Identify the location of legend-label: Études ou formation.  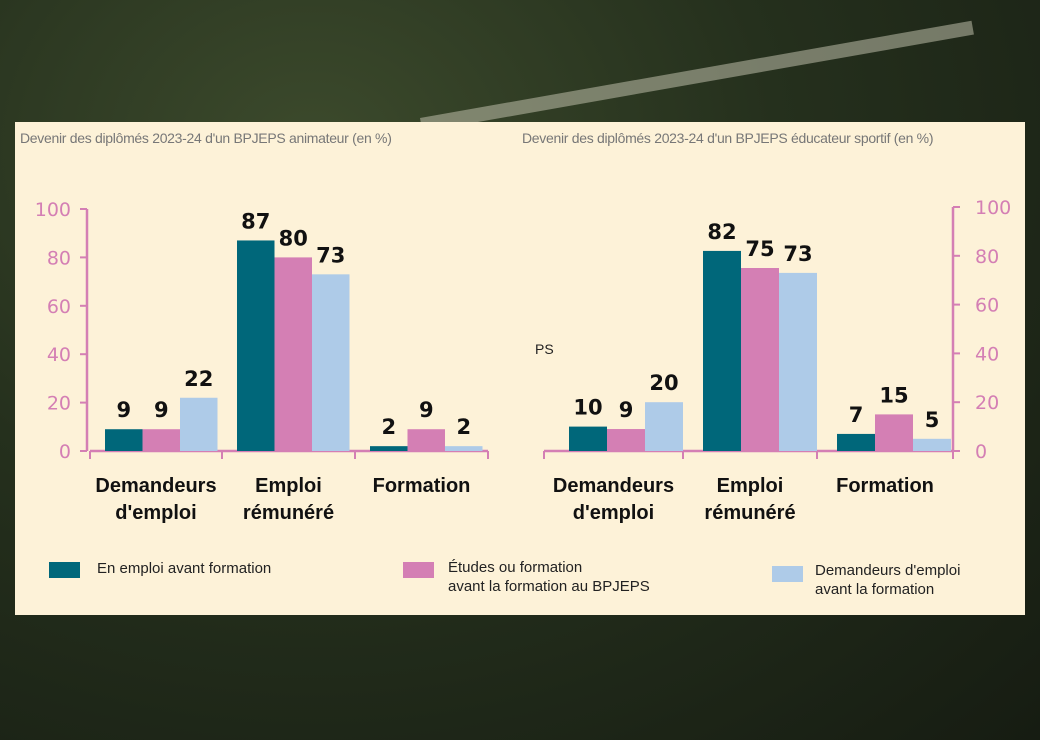
(515, 567).